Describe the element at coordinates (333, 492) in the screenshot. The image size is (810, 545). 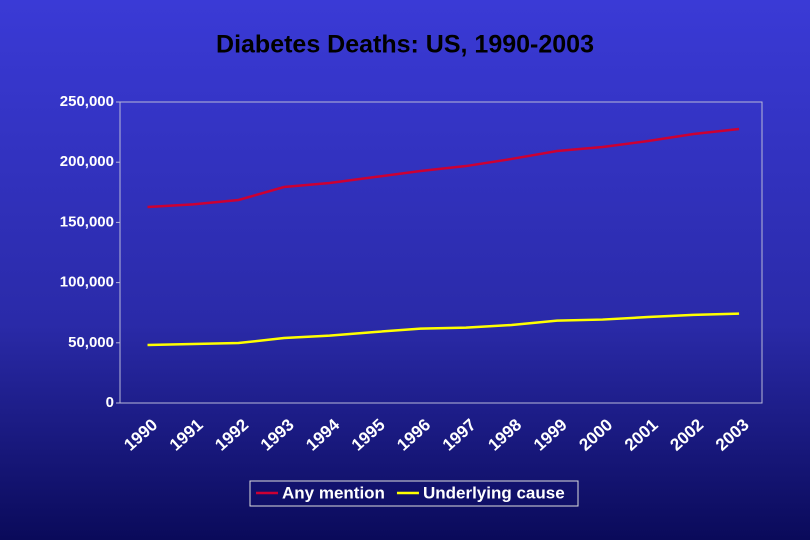
I see `legend-label: Any mention` at that location.